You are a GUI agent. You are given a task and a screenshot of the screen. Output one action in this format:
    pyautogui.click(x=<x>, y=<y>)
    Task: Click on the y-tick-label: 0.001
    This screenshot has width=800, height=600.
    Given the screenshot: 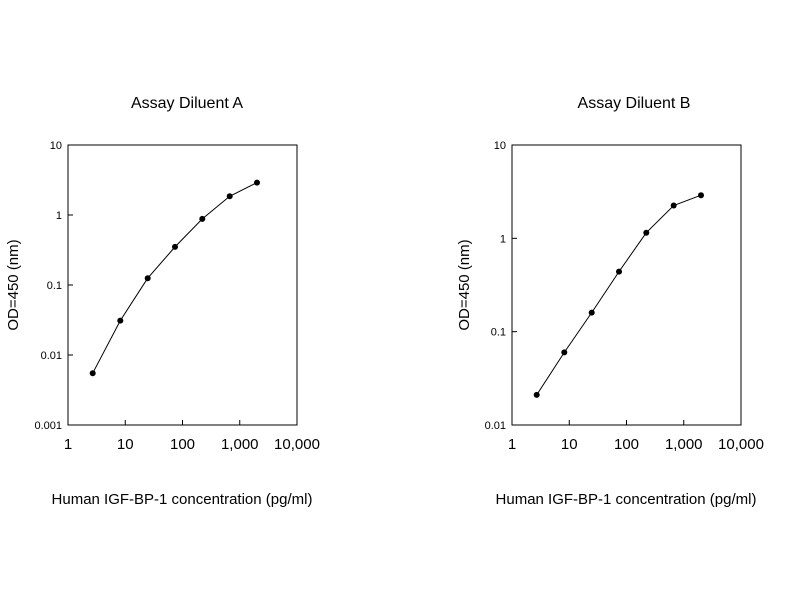 What is the action you would take?
    pyautogui.click(x=48, y=426)
    